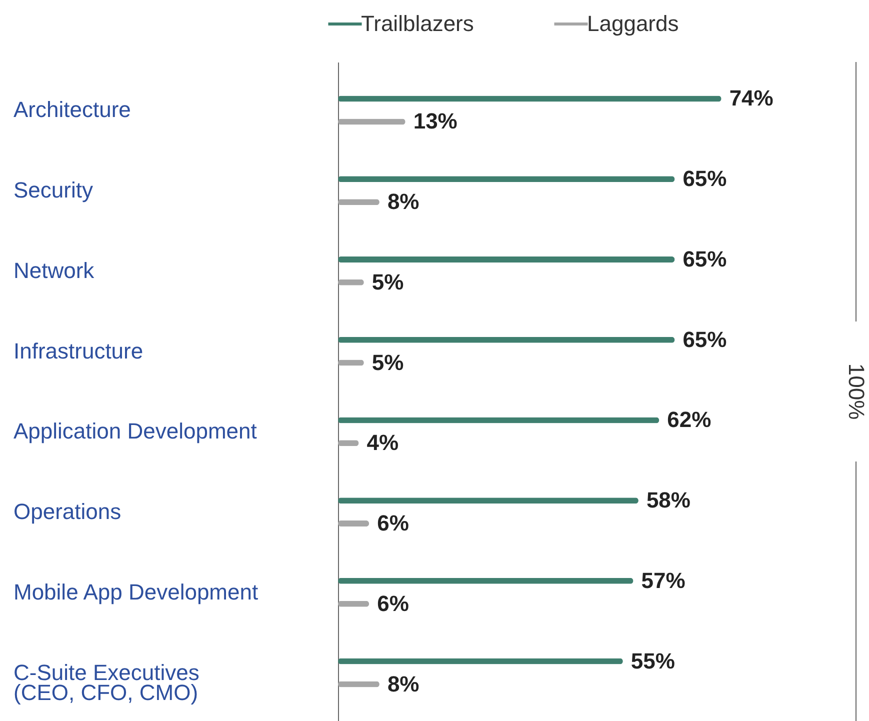 This screenshot has height=721, width=869. Describe the element at coordinates (55, 270) in the screenshot. I see `y-tick-label: Network` at that location.